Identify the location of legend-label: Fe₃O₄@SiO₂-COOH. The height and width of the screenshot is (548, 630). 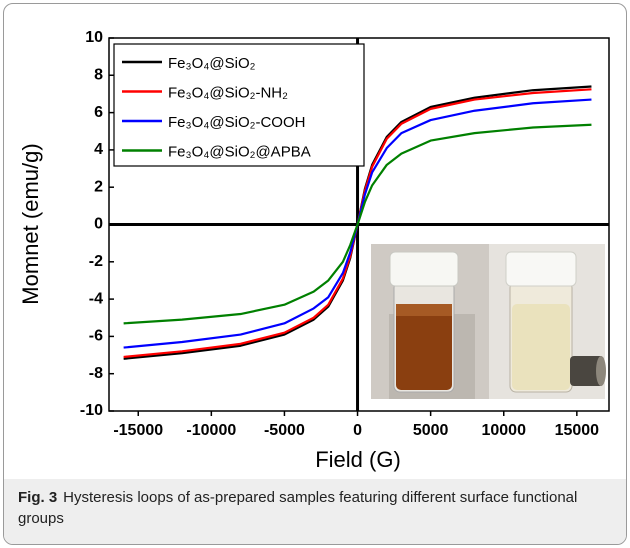
(236, 122).